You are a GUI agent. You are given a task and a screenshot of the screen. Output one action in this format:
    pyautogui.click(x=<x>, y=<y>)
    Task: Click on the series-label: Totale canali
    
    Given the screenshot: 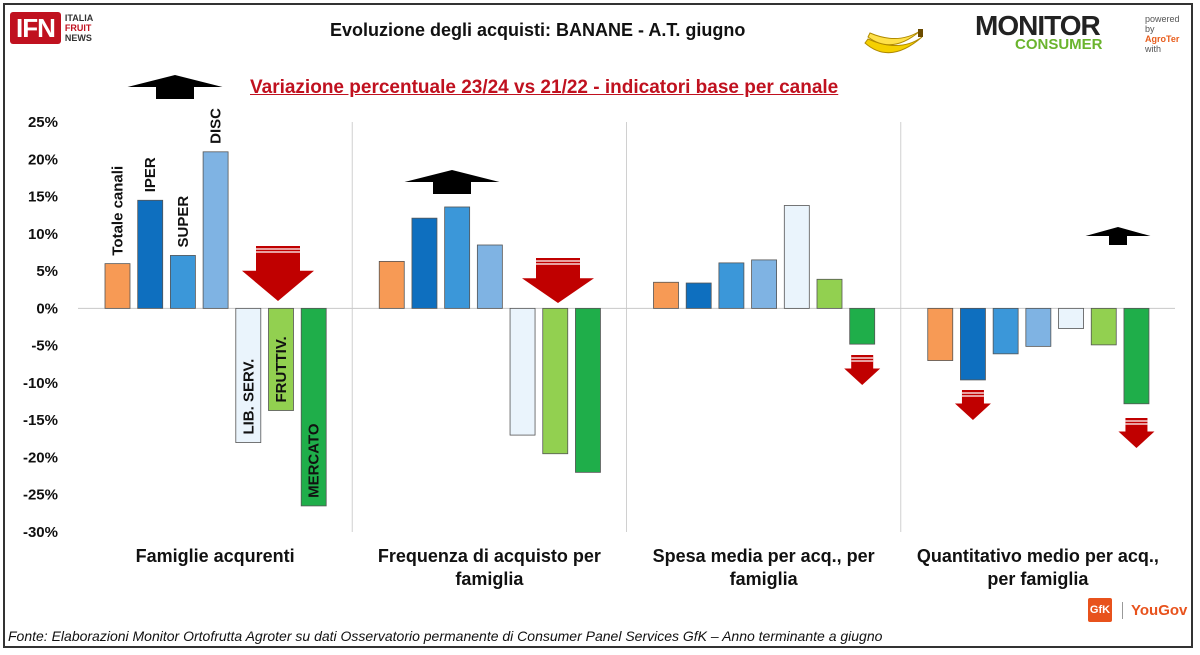 What is the action you would take?
    pyautogui.click(x=118, y=211)
    